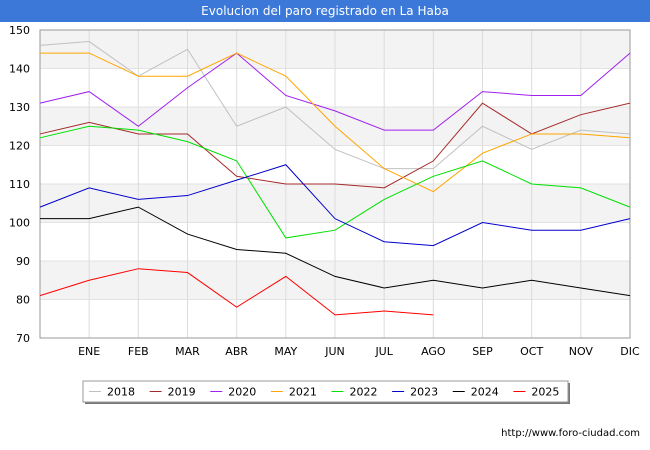  Describe the element at coordinates (19, 223) in the screenshot. I see `y-tick-label: 100` at that location.